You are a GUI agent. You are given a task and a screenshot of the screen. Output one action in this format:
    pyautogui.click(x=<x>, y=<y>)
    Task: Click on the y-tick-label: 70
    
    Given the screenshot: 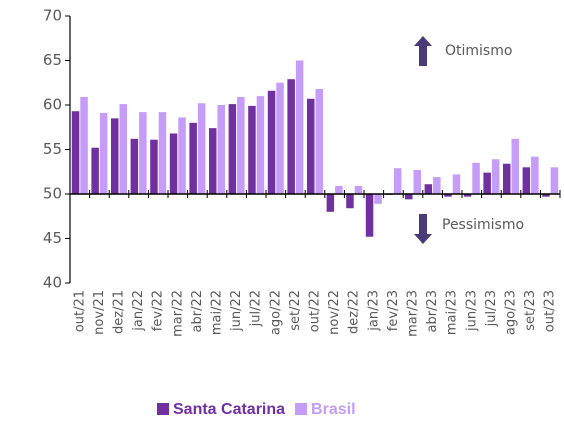 What is the action you would take?
    pyautogui.click(x=52, y=16)
    